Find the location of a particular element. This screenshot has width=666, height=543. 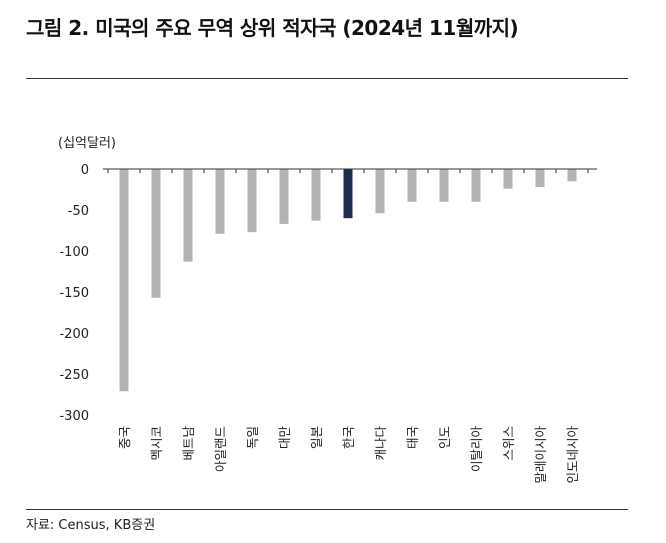

x-category-label: 스위스 is located at coordinates (508, 443).